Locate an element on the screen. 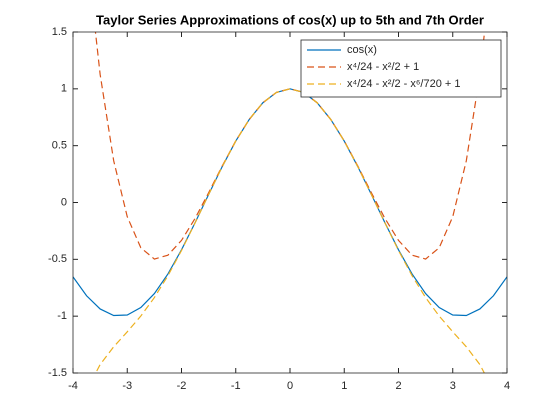  y-tick-label: -1.5 is located at coordinates (57, 373).